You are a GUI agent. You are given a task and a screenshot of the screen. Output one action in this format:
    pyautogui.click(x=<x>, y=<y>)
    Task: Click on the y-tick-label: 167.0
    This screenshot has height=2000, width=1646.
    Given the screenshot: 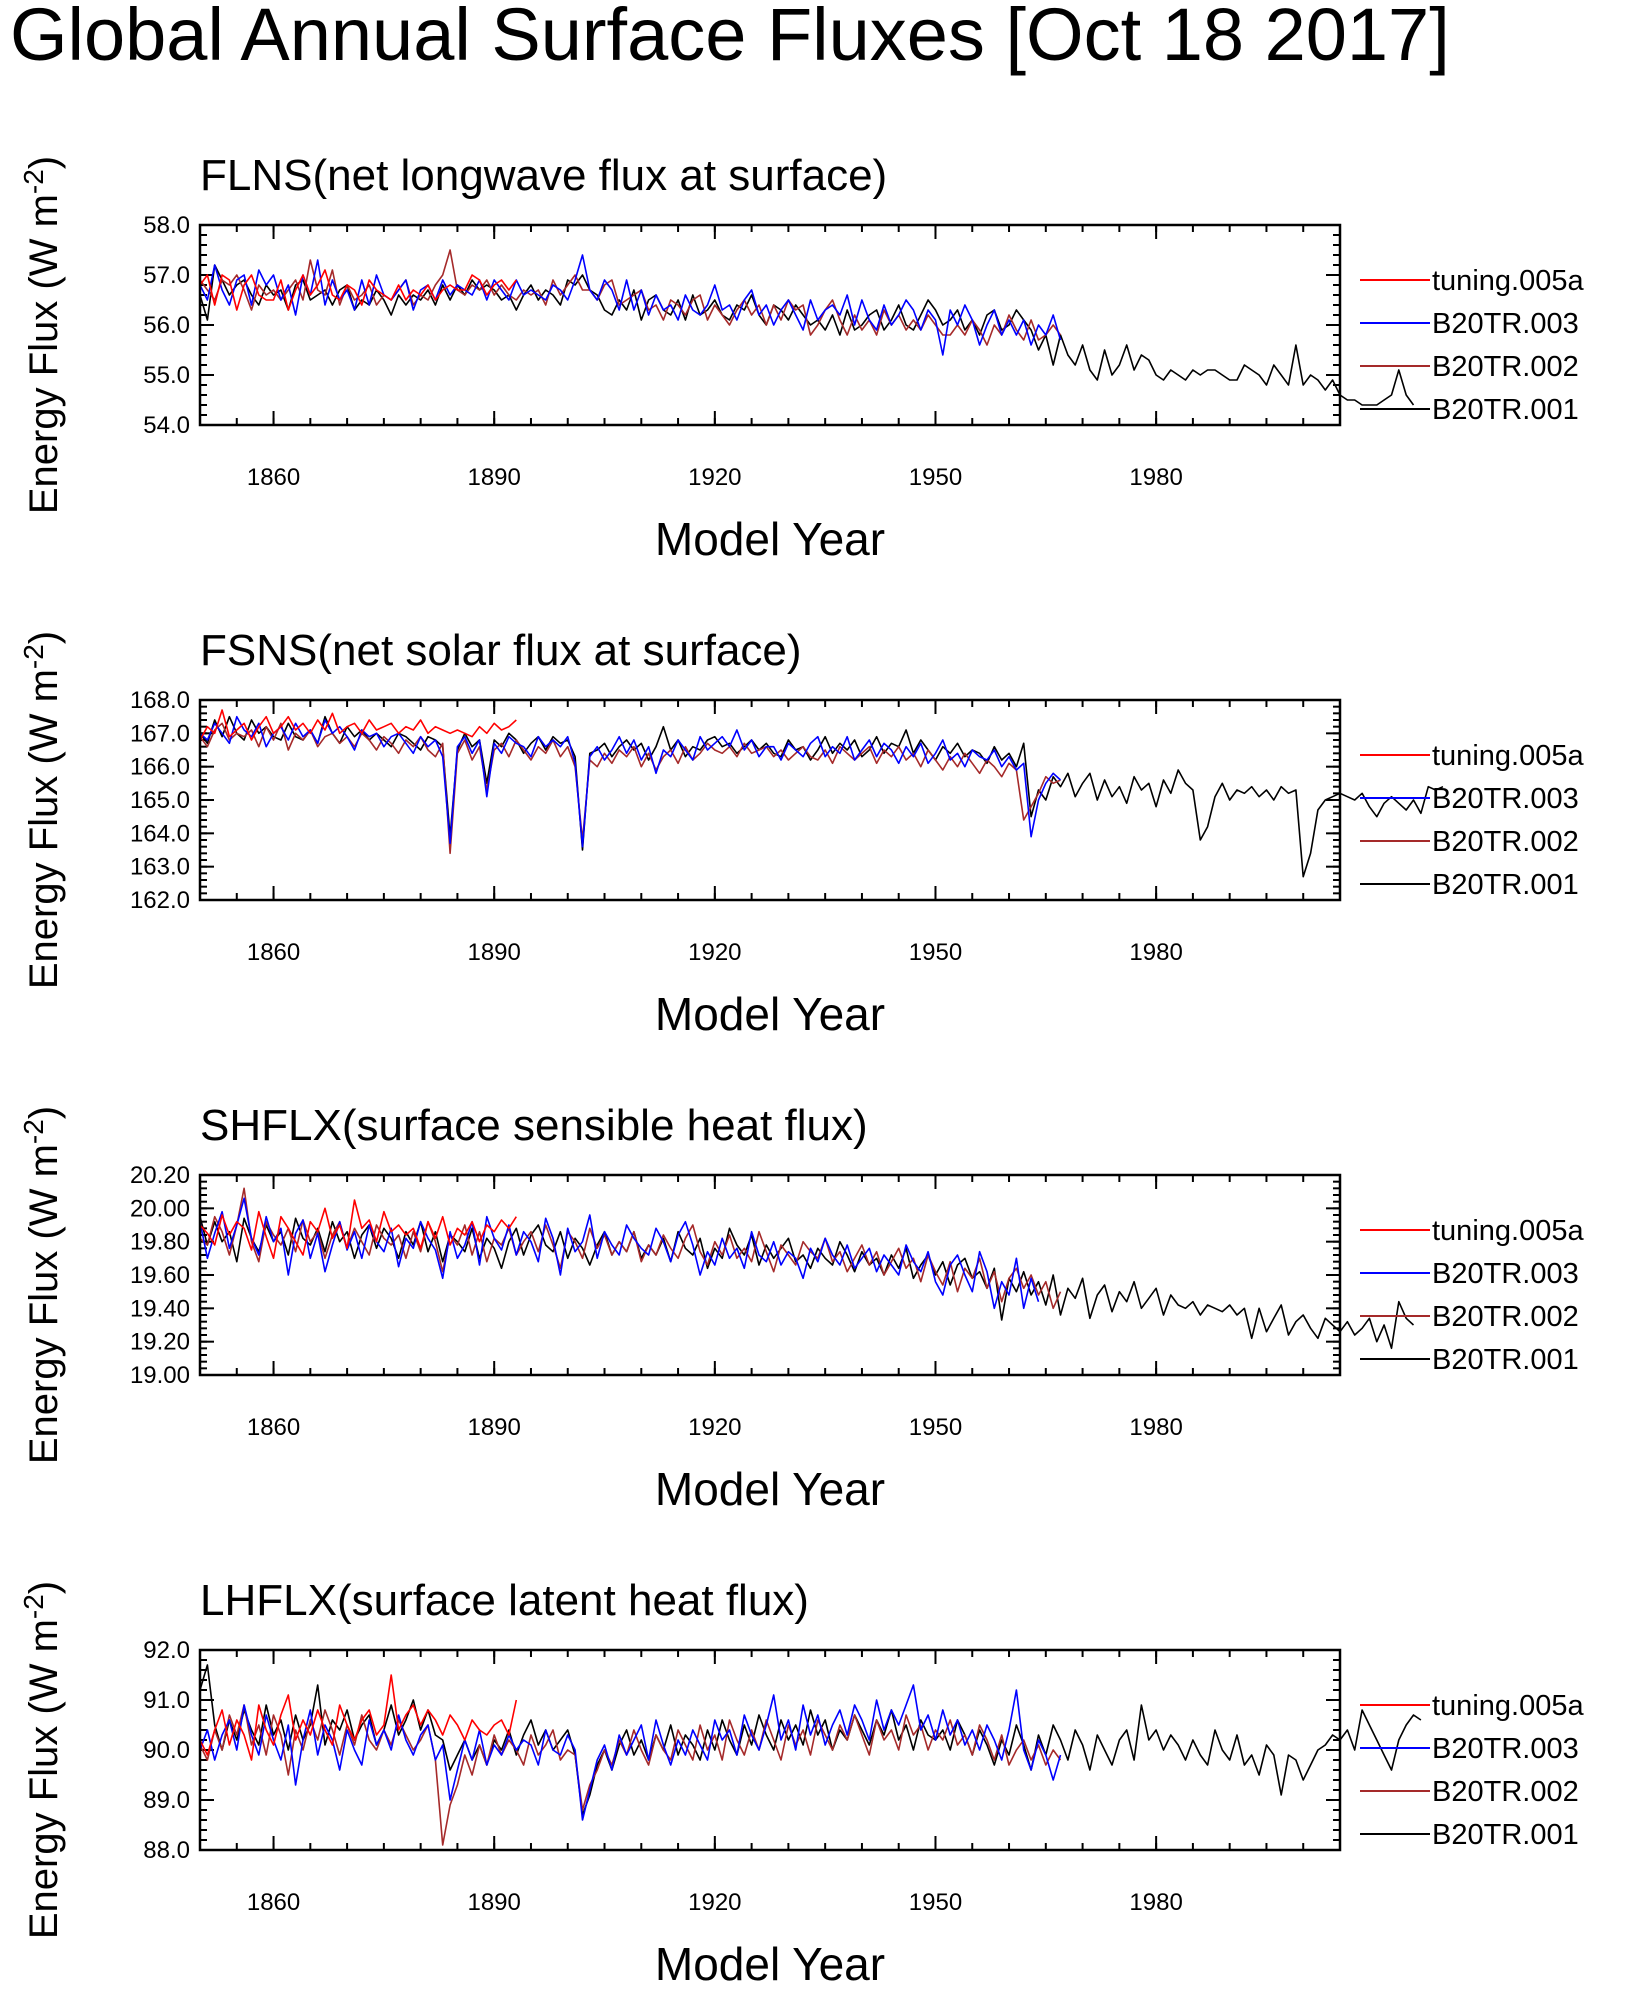 What is the action you would take?
    pyautogui.click(x=160, y=733)
    